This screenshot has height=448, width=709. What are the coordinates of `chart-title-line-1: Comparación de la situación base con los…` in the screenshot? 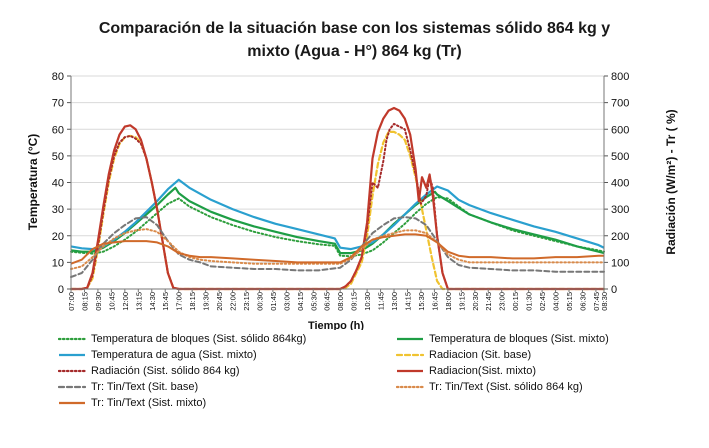 It's located at (354, 28).